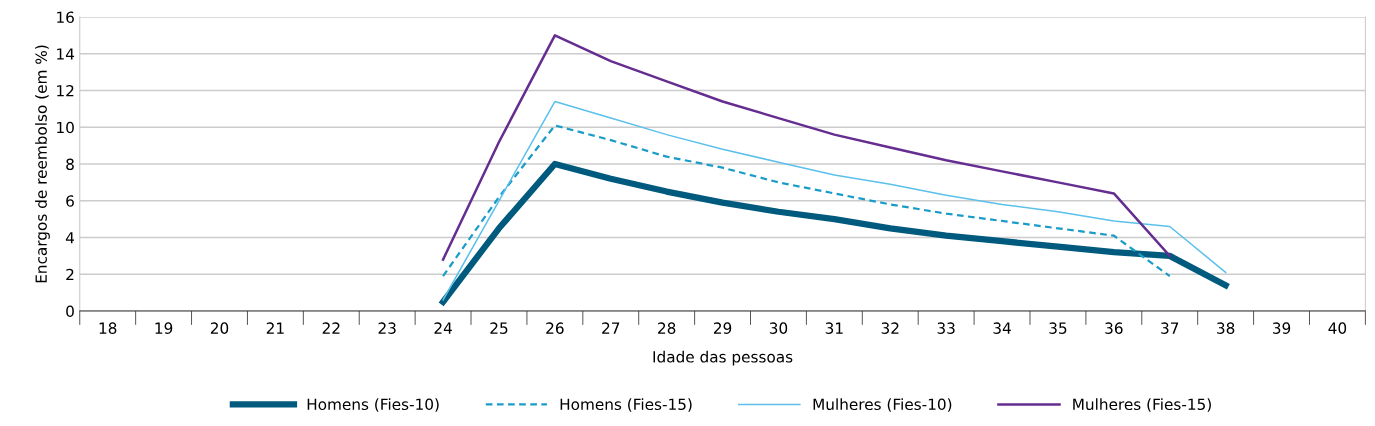 Image resolution: width=1375 pixels, height=426 pixels. Describe the element at coordinates (1002, 328) in the screenshot. I see `x-tick-label: 34` at that location.